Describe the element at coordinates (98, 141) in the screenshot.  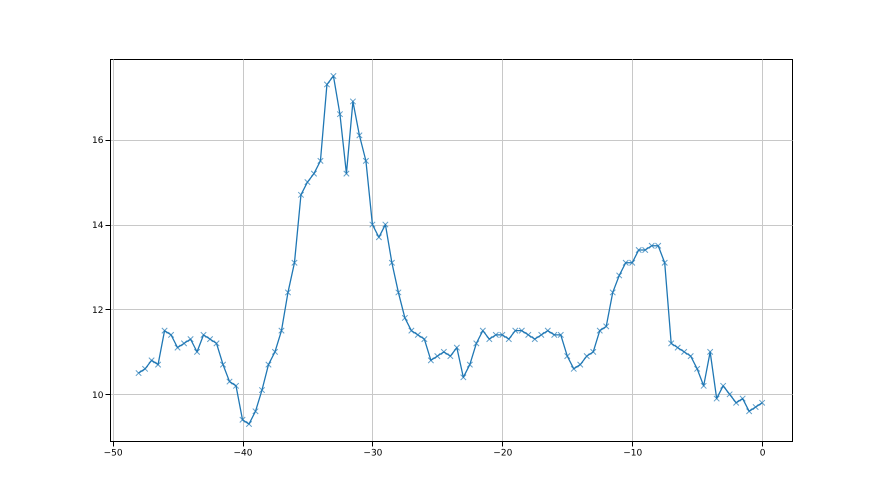
I see `y-tick-label: 16` at that location.